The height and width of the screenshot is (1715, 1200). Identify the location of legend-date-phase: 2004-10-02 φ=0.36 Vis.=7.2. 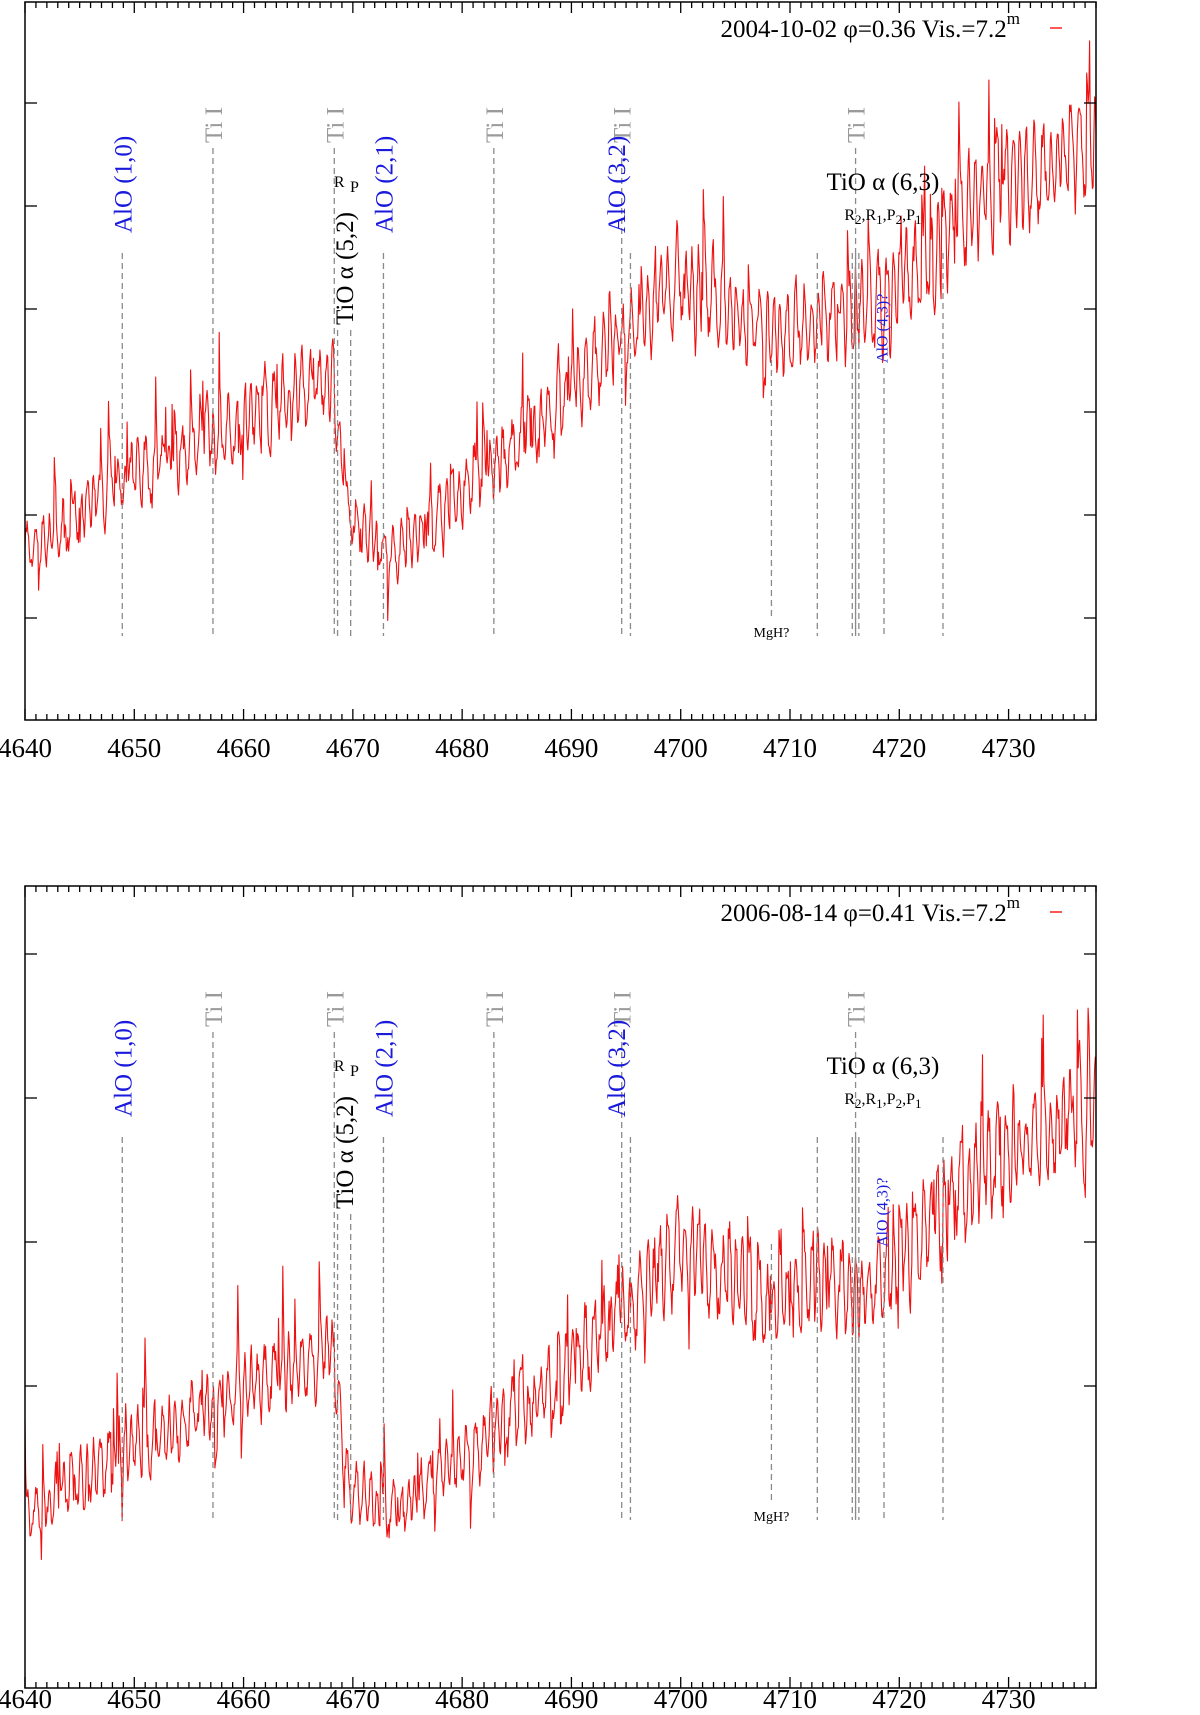
(864, 29).